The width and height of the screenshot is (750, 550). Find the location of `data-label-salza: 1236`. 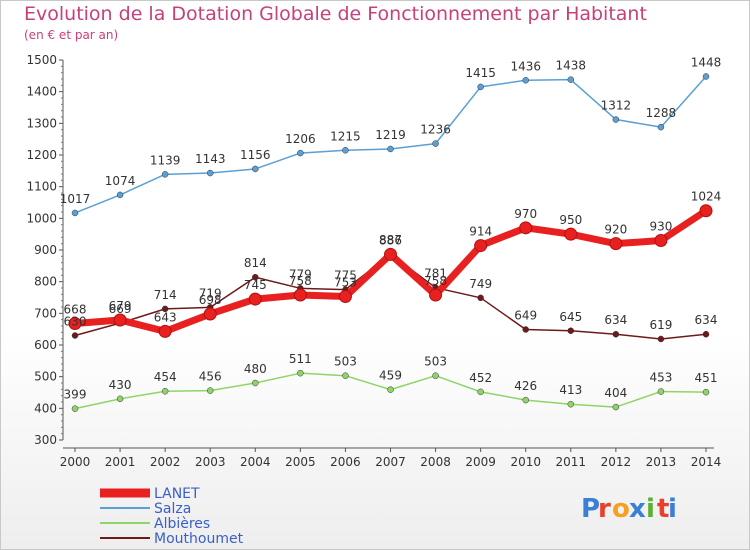

data-label-salza: 1236 is located at coordinates (435, 130).